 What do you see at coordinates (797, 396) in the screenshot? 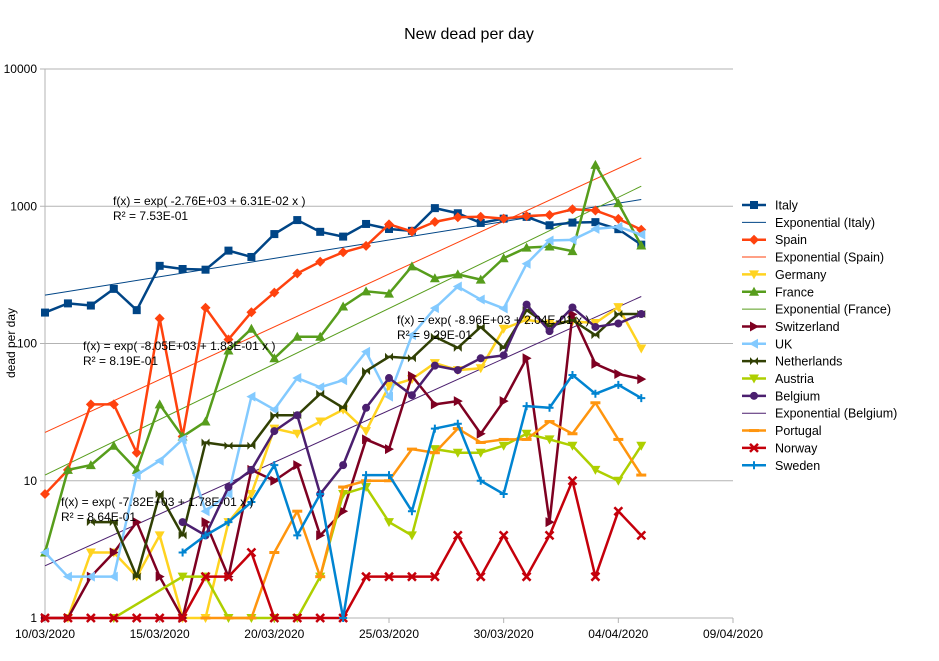
I see `legend-label: Belgium` at bounding box center [797, 396].